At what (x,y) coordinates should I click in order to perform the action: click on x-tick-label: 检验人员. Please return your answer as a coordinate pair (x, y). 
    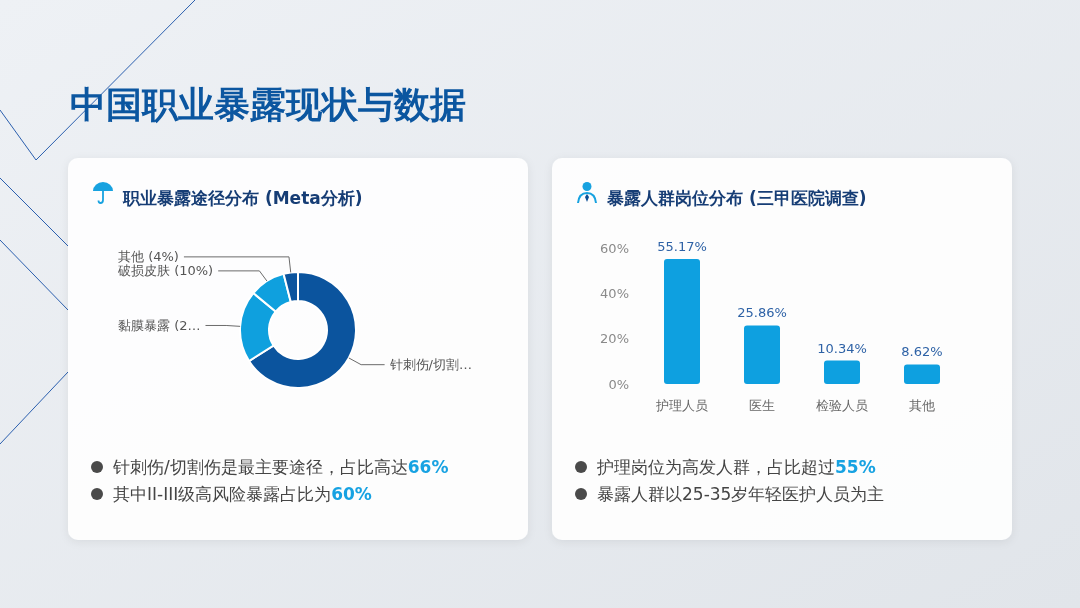
    Looking at the image, I should click on (842, 405).